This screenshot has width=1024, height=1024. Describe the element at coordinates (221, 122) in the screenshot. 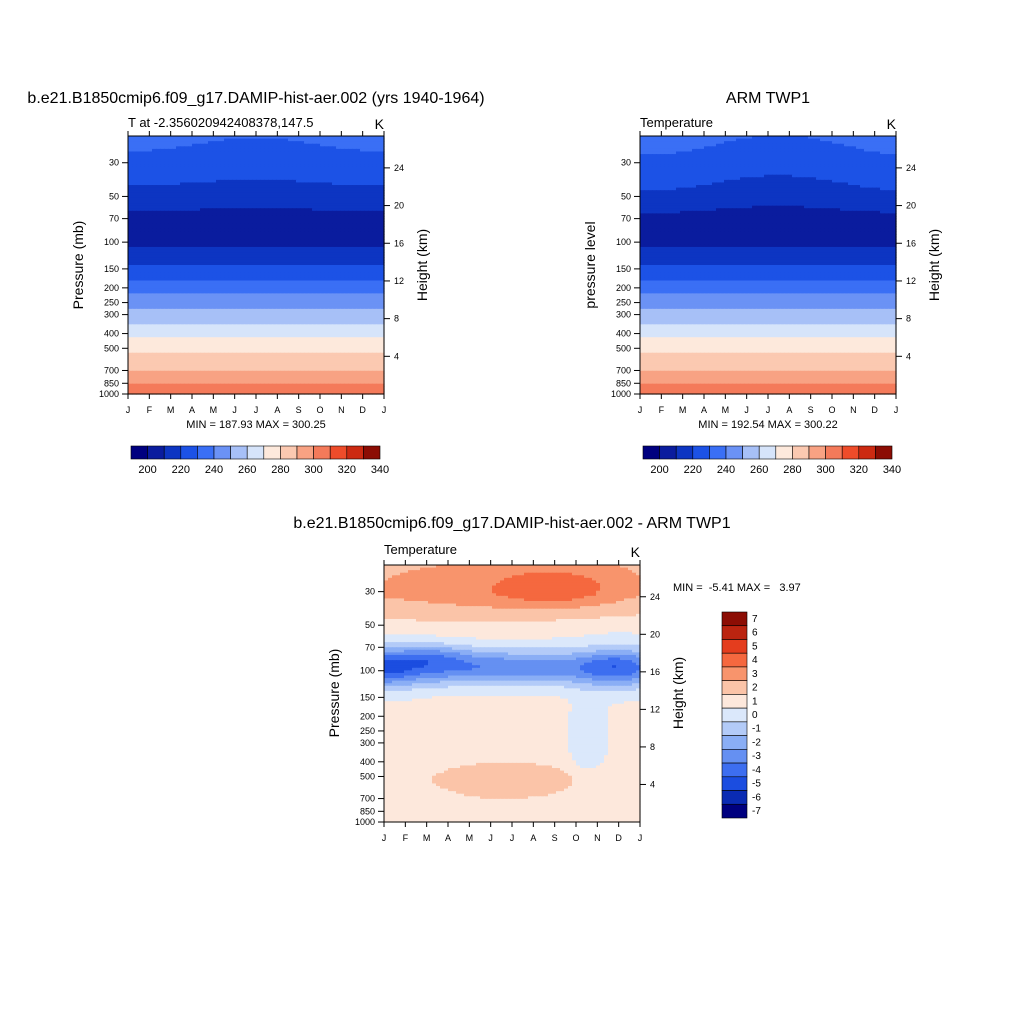

I see `panel-left-string: T at -2.356020942408378,147.5` at that location.